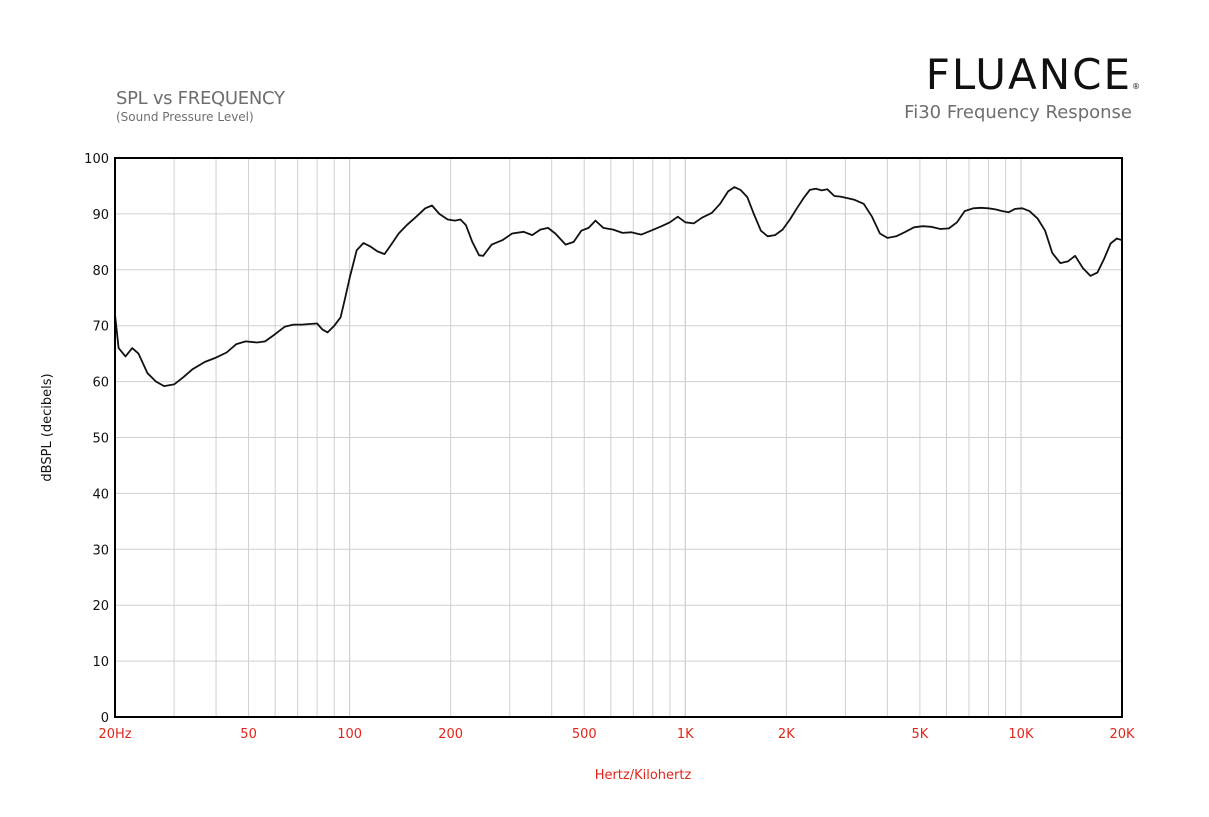  Describe the element at coordinates (47, 427) in the screenshot. I see `y-axis-title: dBSPL (decibels)` at that location.